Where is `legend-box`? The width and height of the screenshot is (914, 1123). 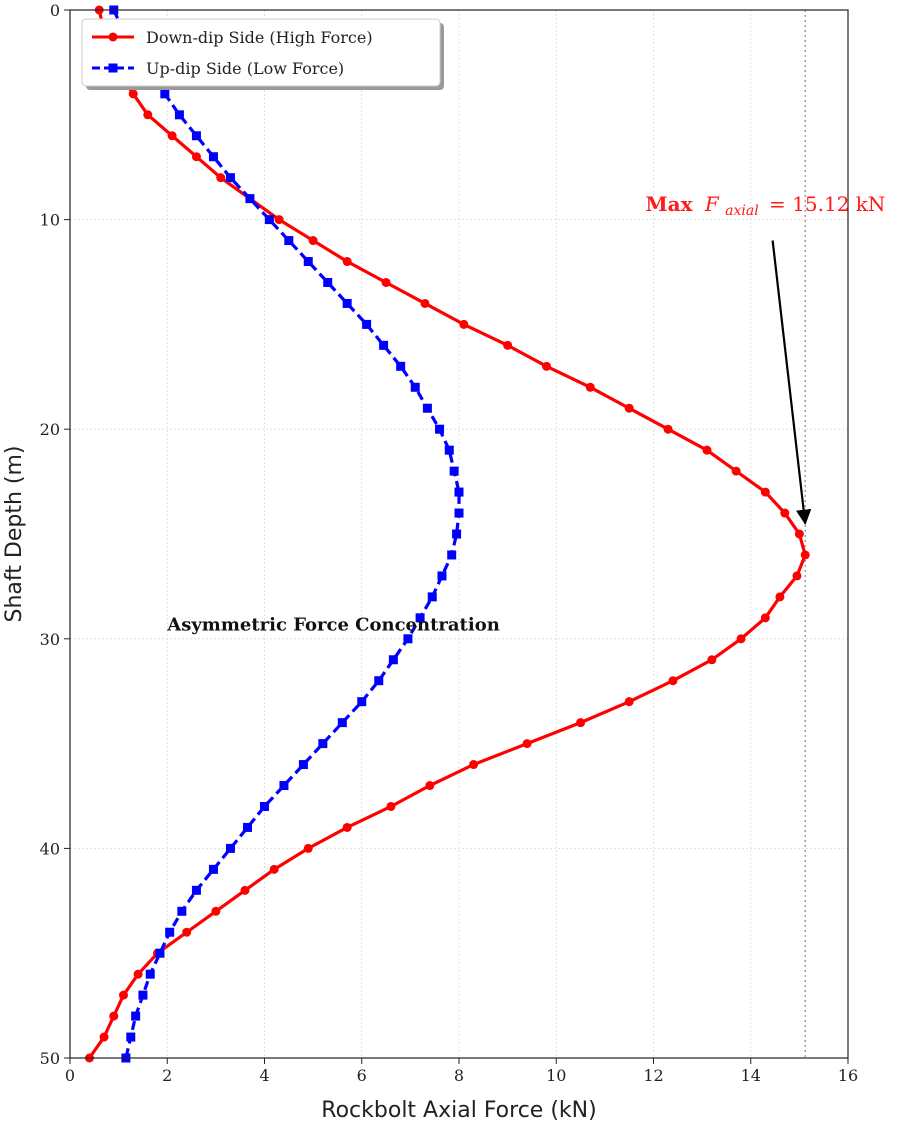 legend-box is located at coordinates (261, 52).